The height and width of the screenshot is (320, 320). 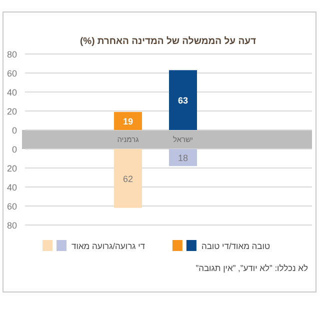 I want to click on legend-label: די גרועה/גרועה מאוד, so click(x=109, y=246).